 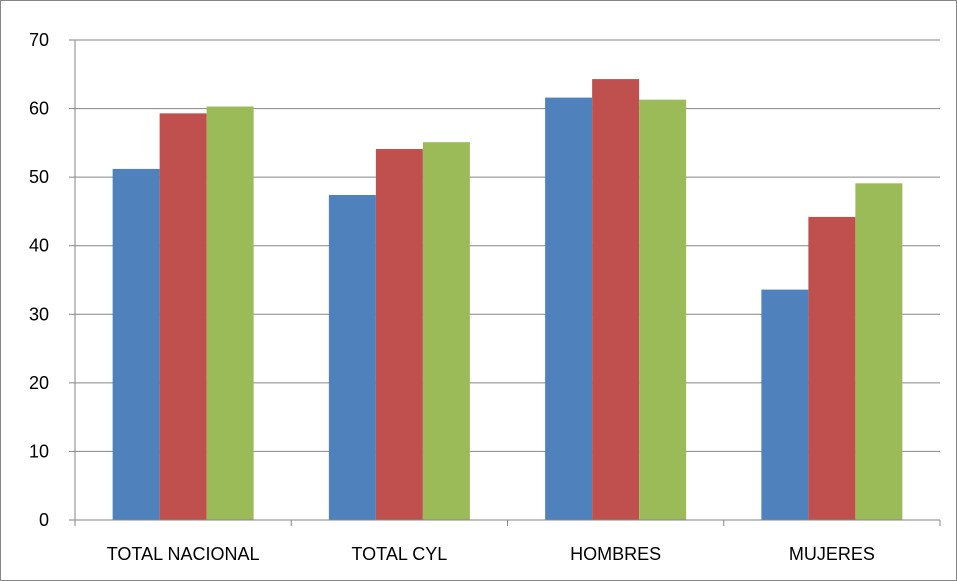 I want to click on y-tick-label: 50, so click(x=39, y=177).